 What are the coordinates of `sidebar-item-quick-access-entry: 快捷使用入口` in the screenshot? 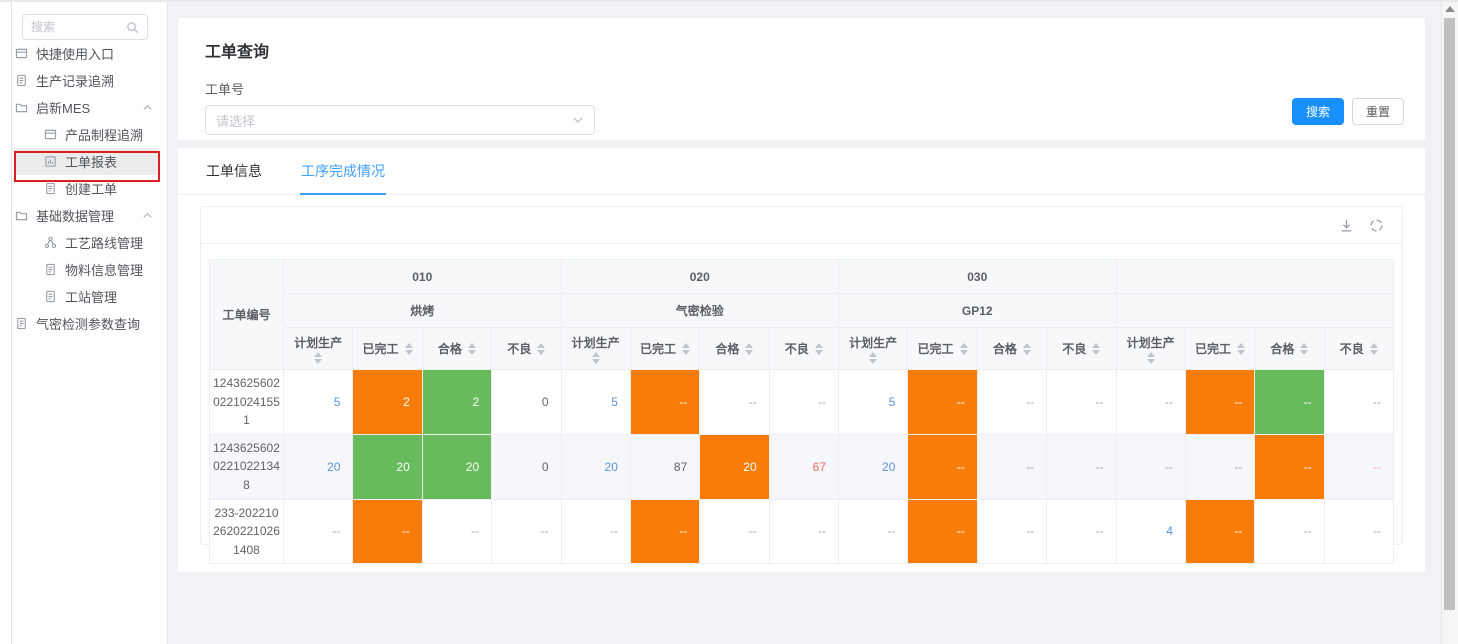 It's located at (86, 53).